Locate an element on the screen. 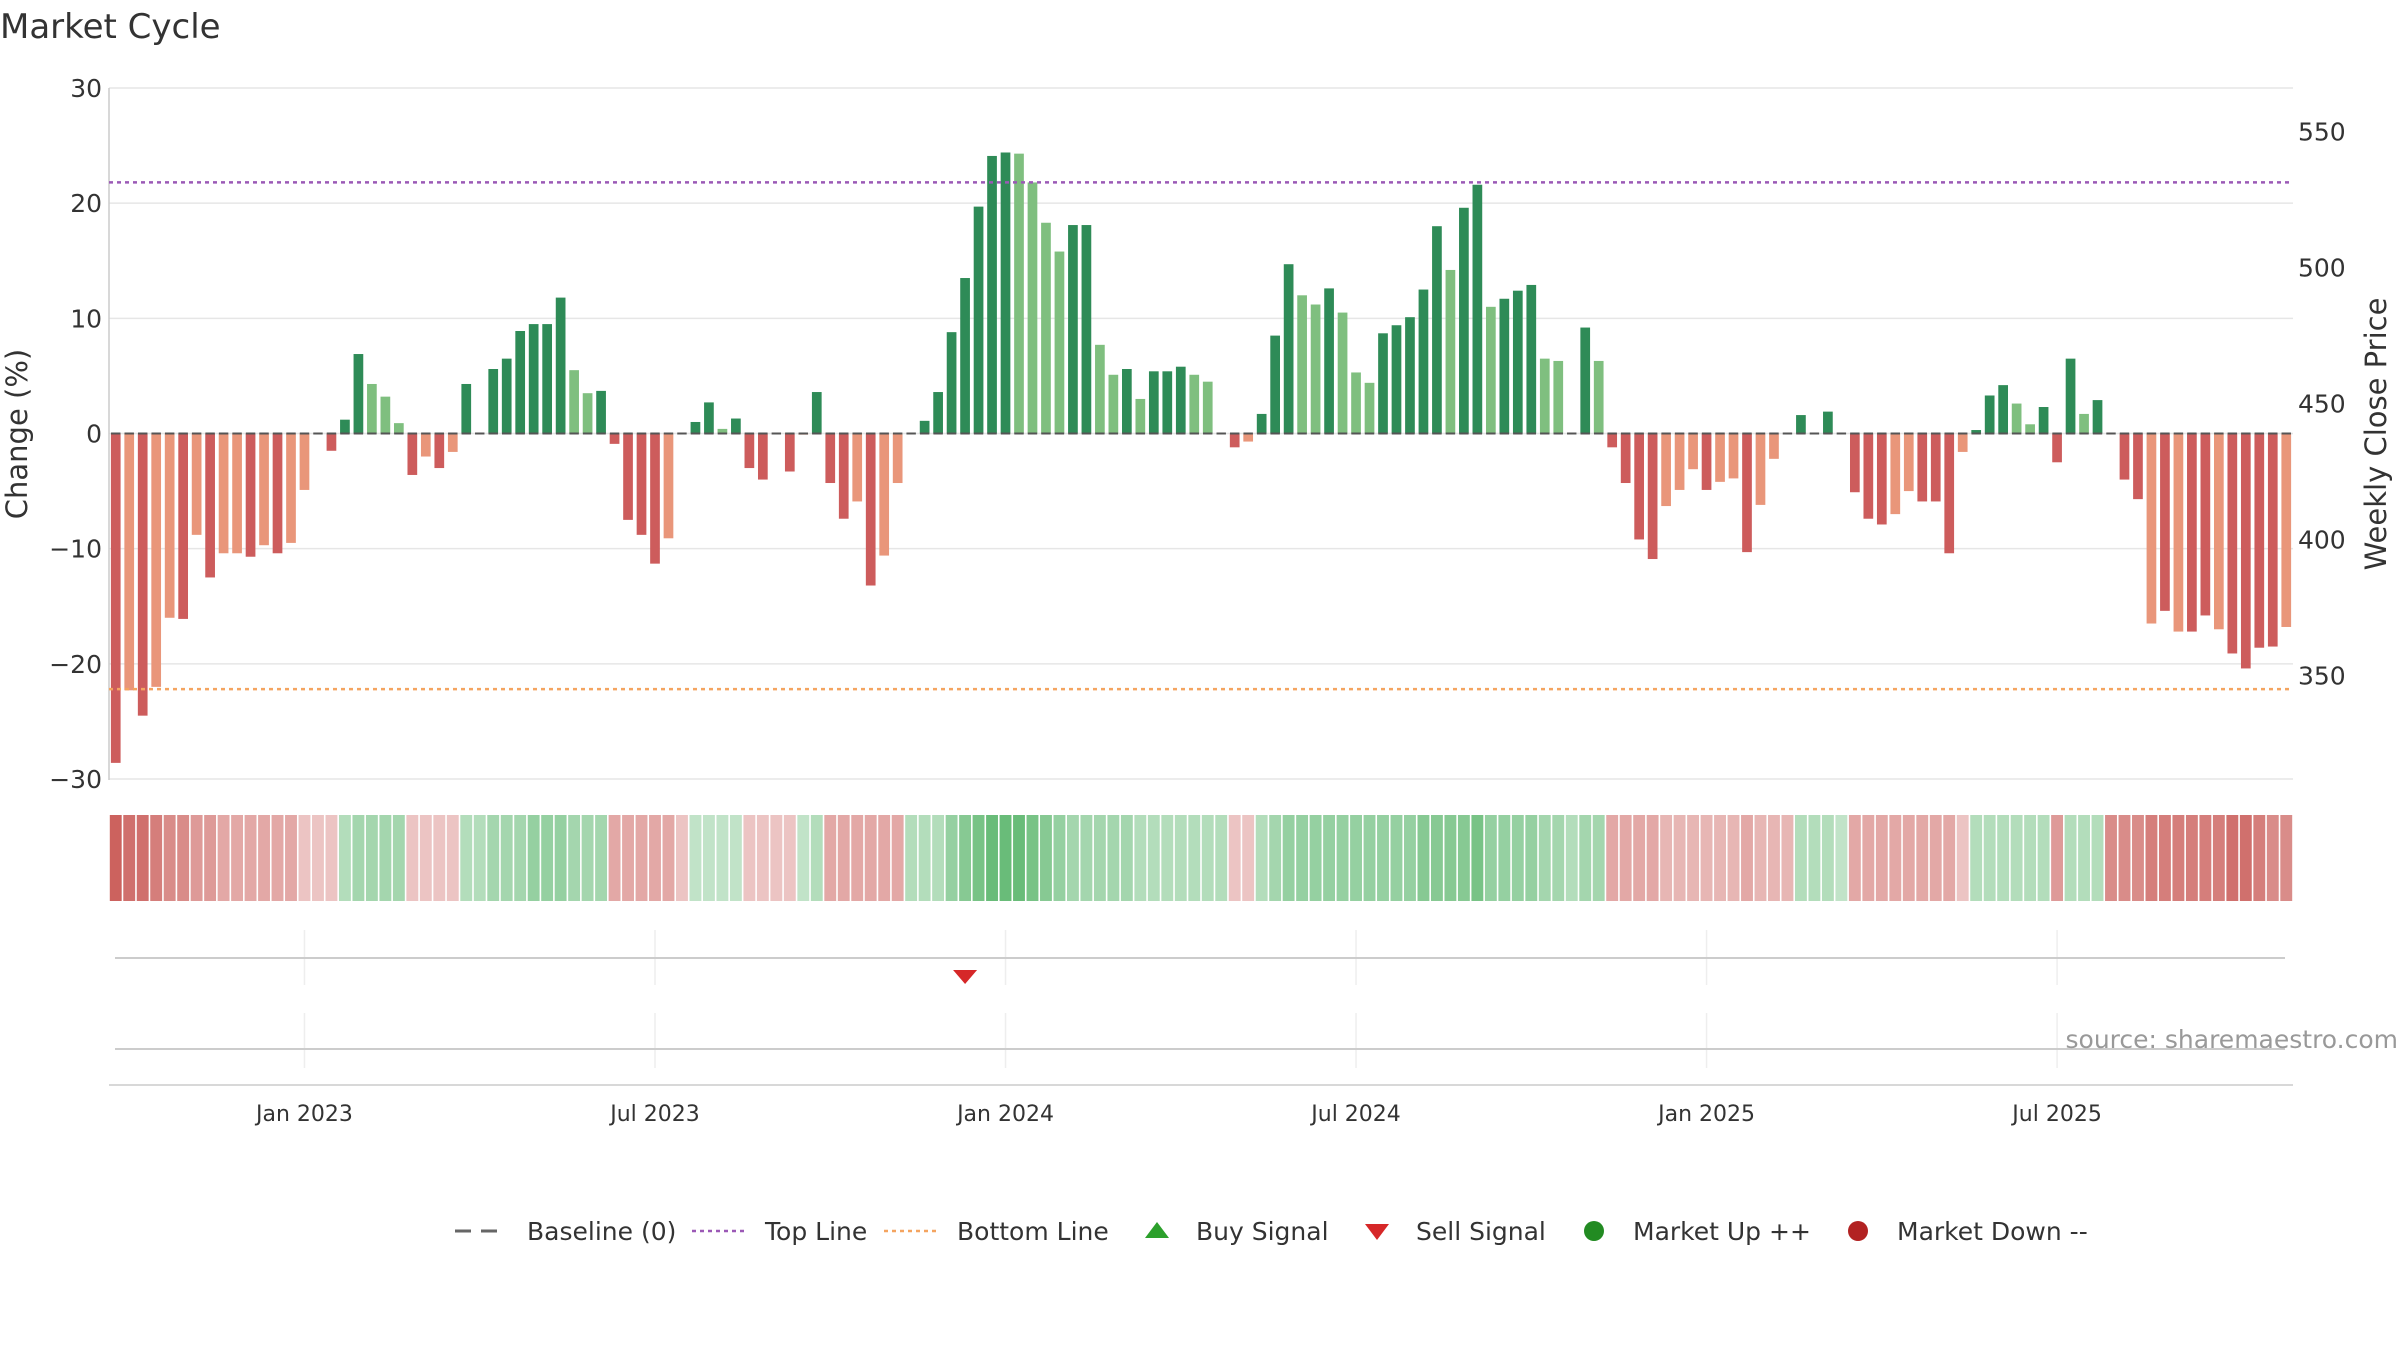 The image size is (2400, 1354). signal-panel is located at coordinates (1200, 957).